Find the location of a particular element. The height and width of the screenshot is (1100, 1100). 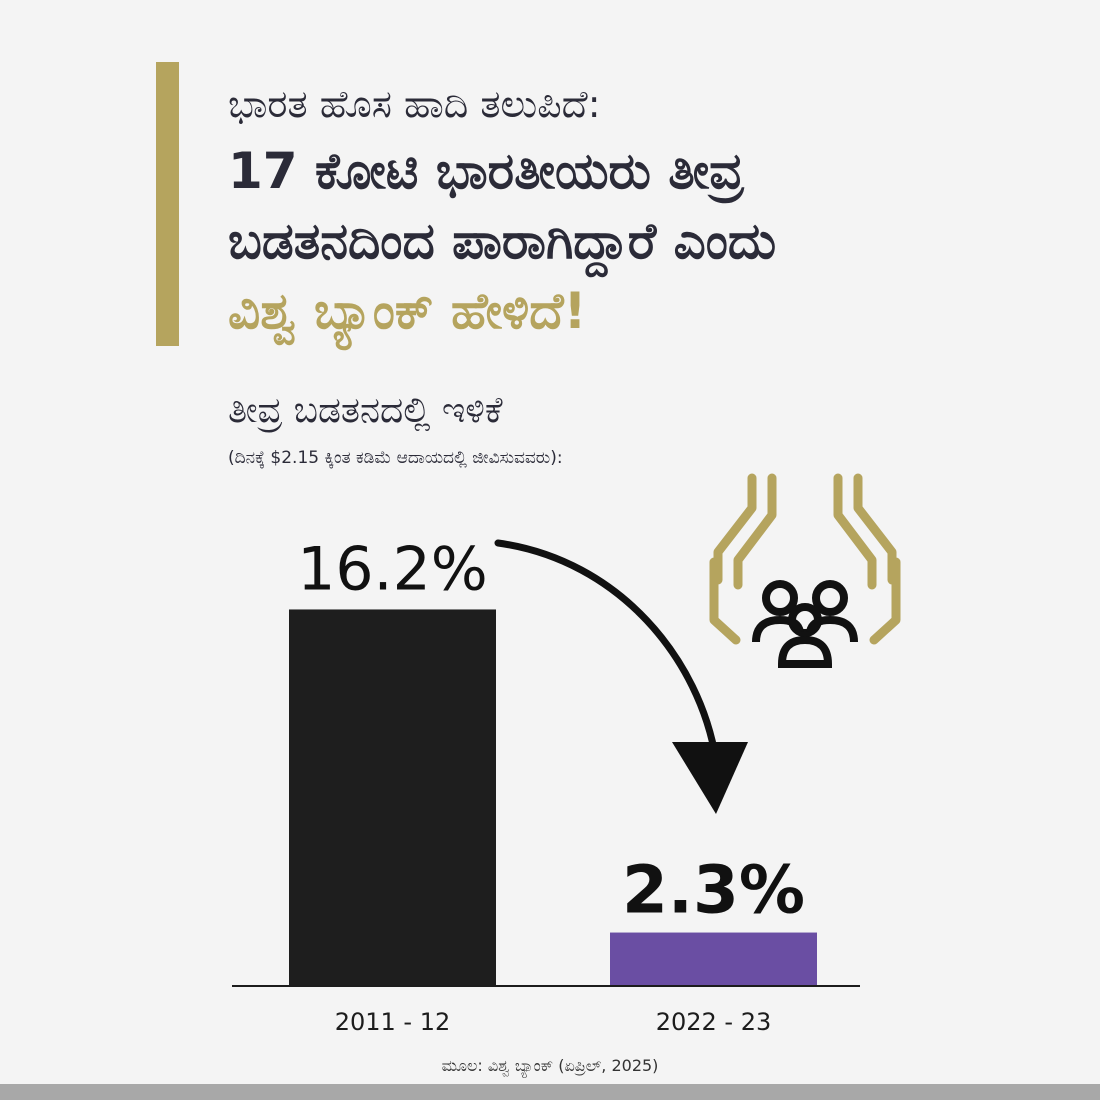

headline-line-2: 17 ಕೋಟಿ ಭಾರತೀಯರು ತೀವ್ರ is located at coordinates (486, 171).